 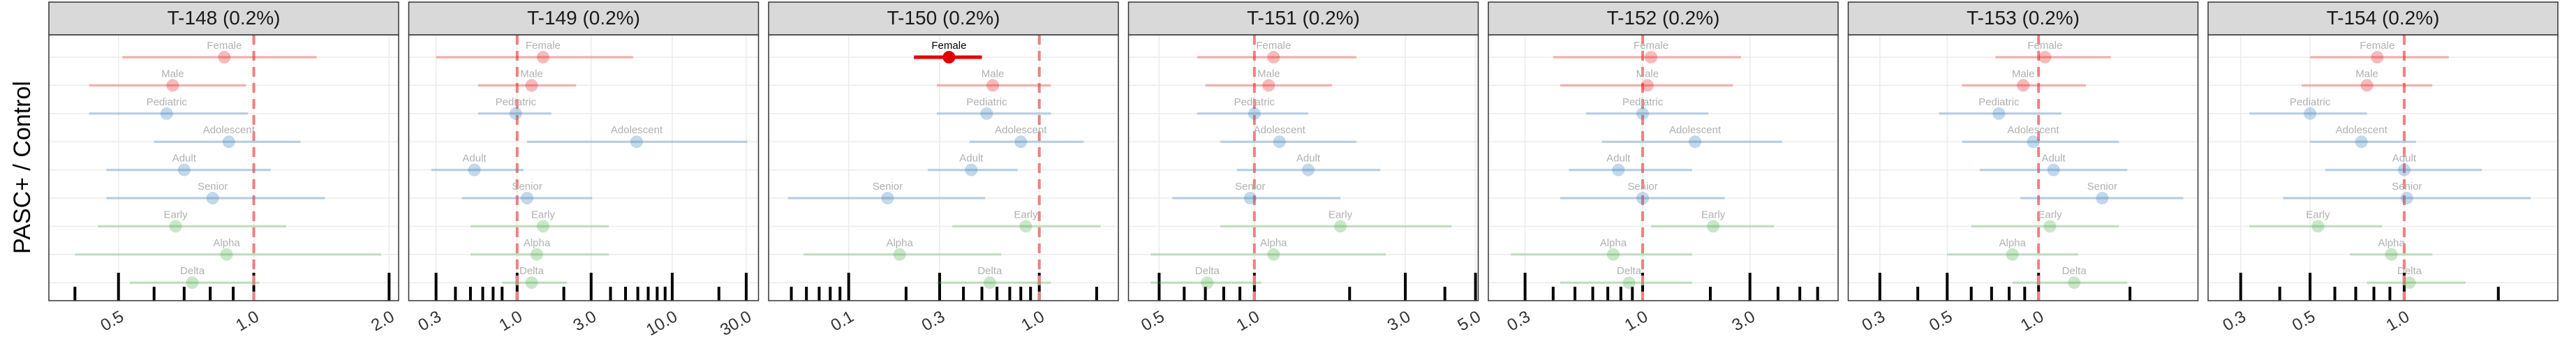 I want to click on facet-title: T-152 (0.2%), so click(x=1663, y=18).